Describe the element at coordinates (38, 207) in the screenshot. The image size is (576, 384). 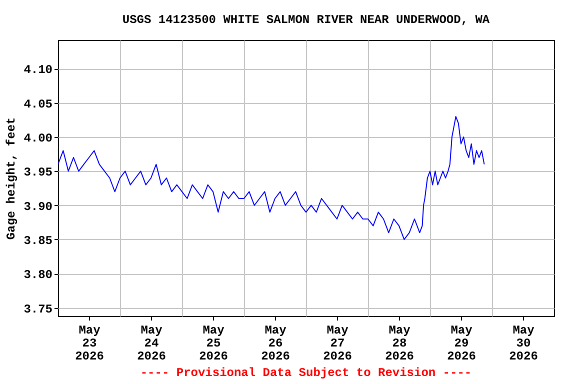
I see `y-tick-label: 3.90` at that location.